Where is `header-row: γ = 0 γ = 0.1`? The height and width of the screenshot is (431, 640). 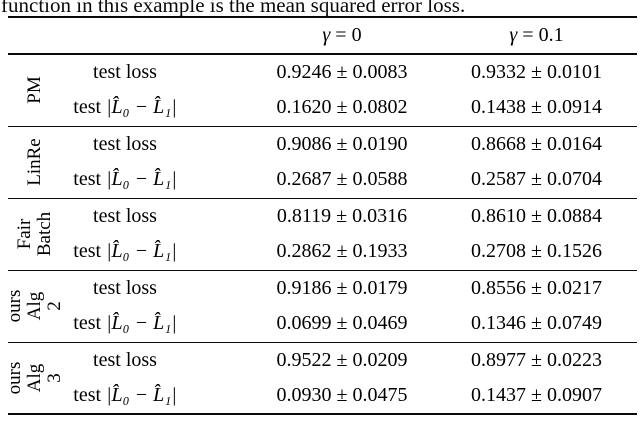 header-row: γ = 0 γ = 0.1 is located at coordinates (322, 35).